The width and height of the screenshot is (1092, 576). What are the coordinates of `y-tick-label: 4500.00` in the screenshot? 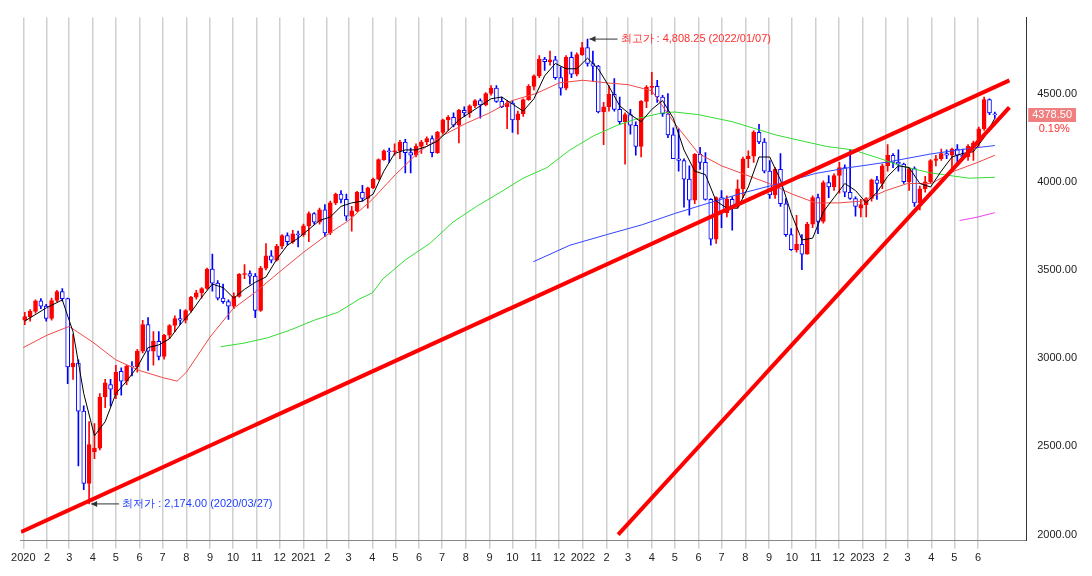 It's located at (1057, 92).